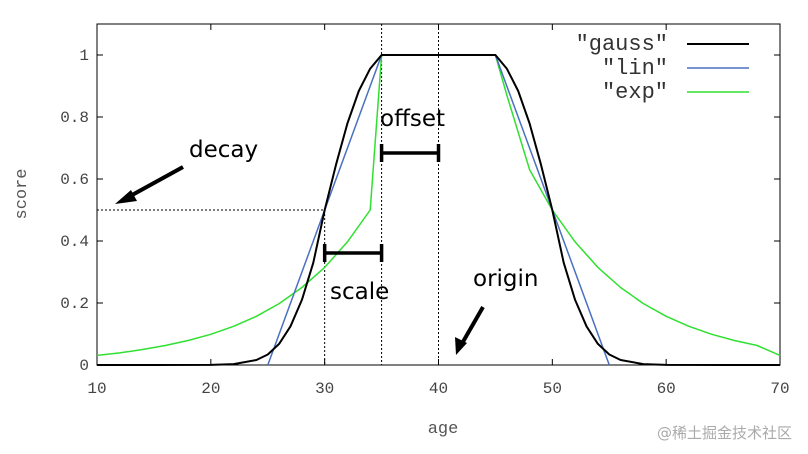 The height and width of the screenshot is (454, 808). I want to click on y-tick-label: 0, so click(84, 366).